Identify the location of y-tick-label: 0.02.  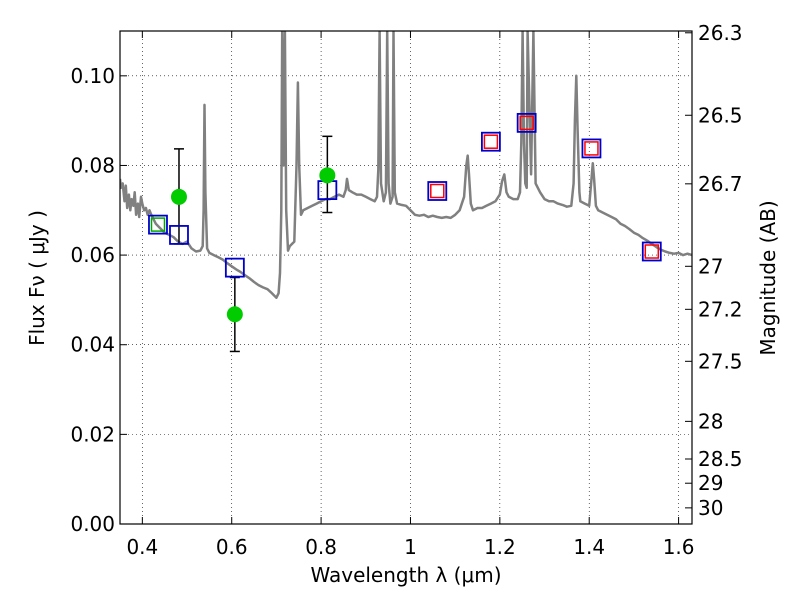
(92, 434).